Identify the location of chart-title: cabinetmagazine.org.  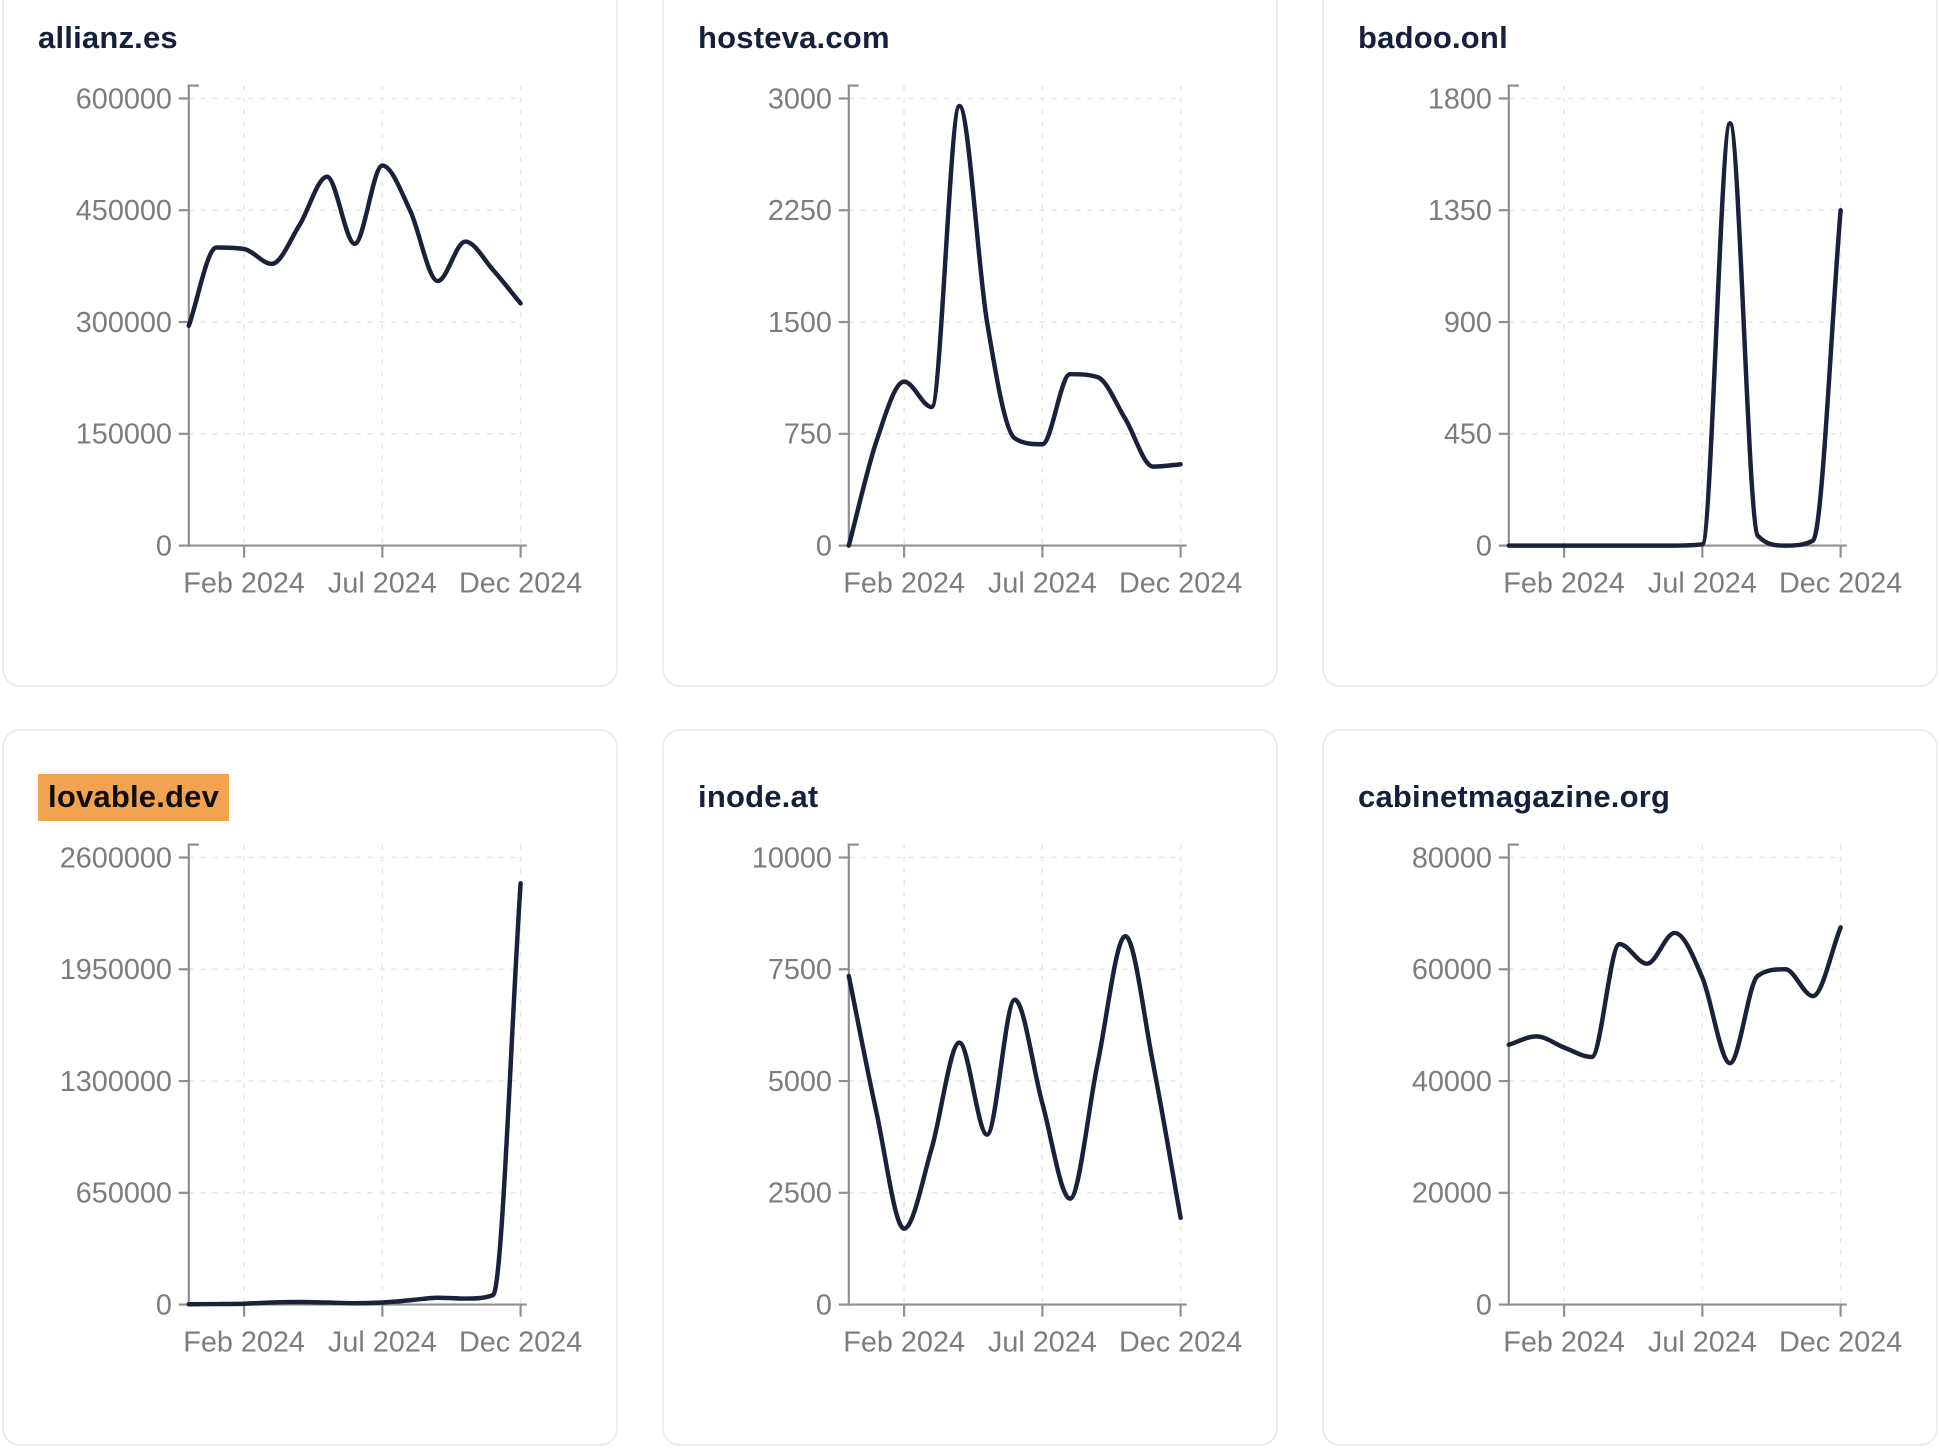
(1514, 796).